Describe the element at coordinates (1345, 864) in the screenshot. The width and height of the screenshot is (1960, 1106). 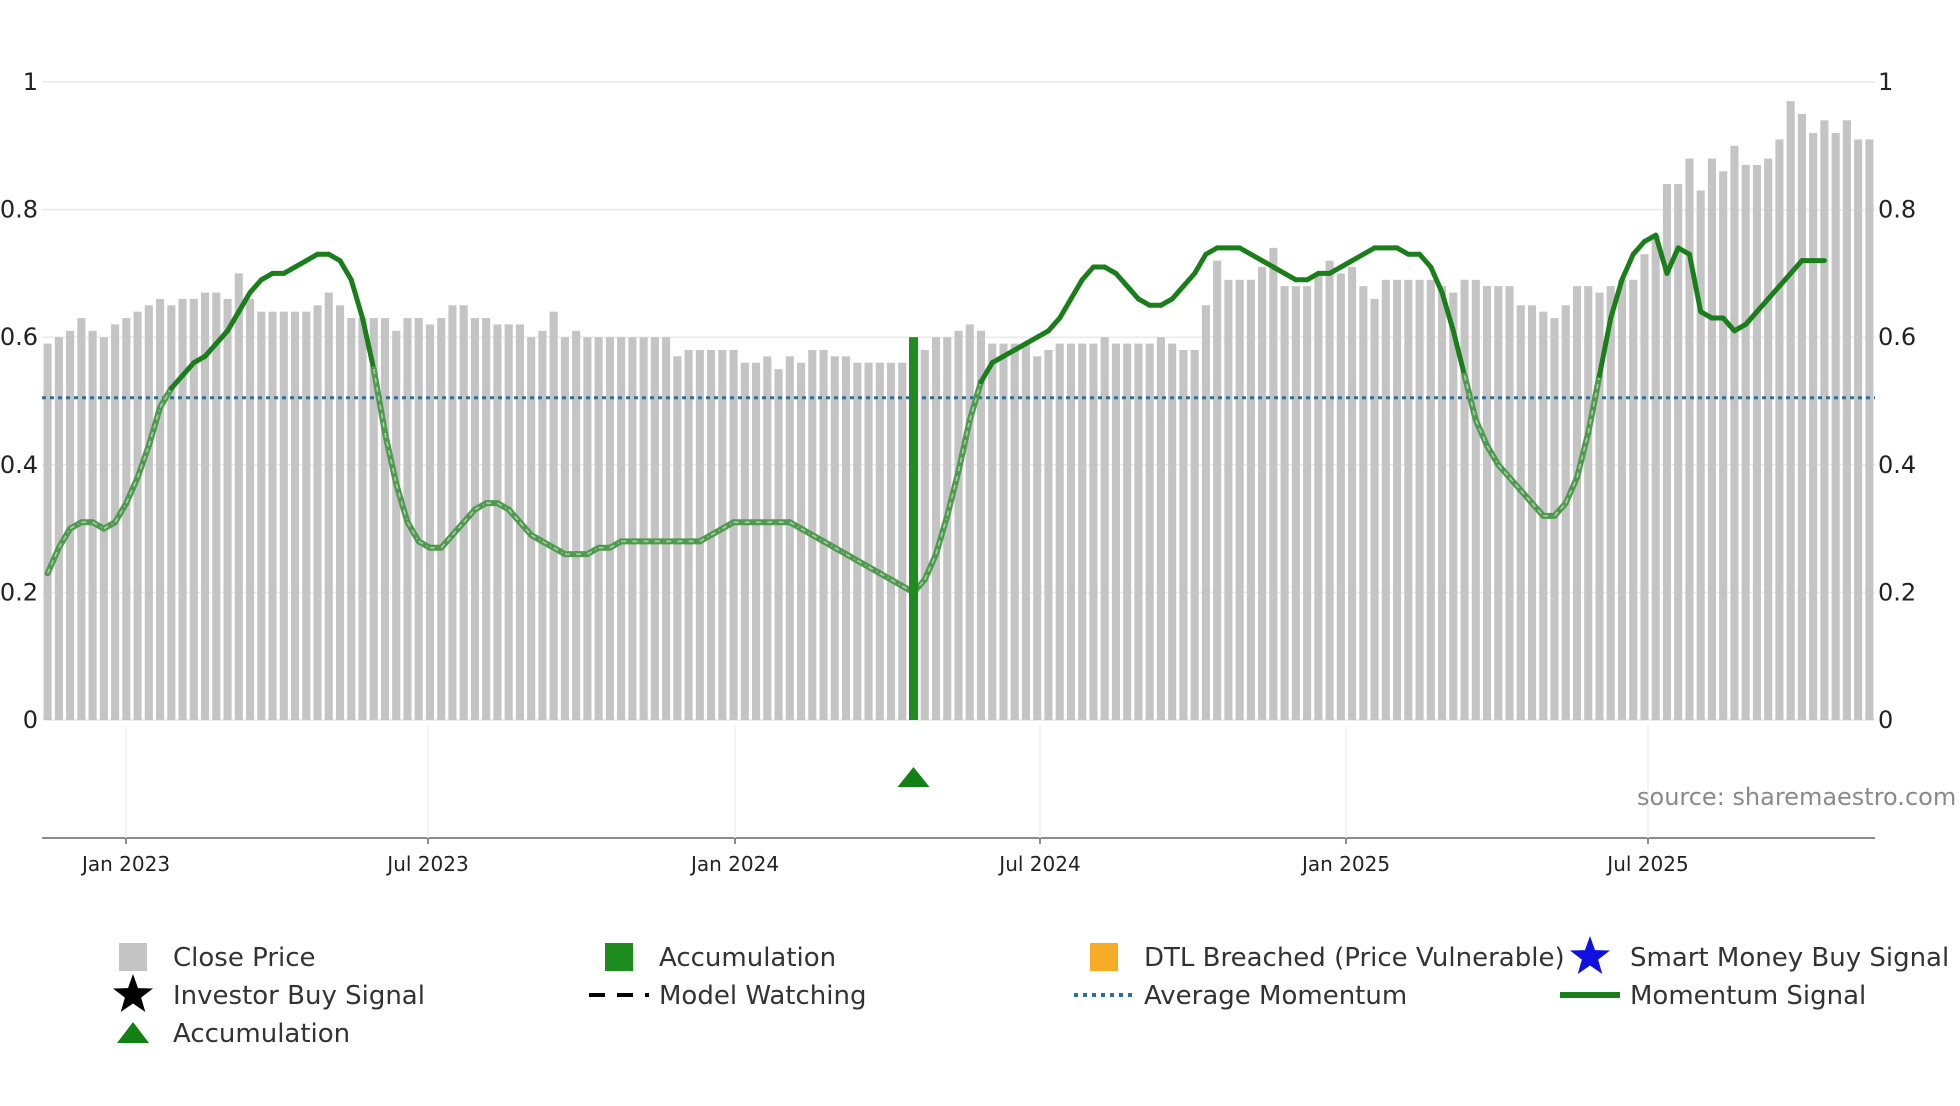
I see `x-tick-label: Jan 2025` at that location.